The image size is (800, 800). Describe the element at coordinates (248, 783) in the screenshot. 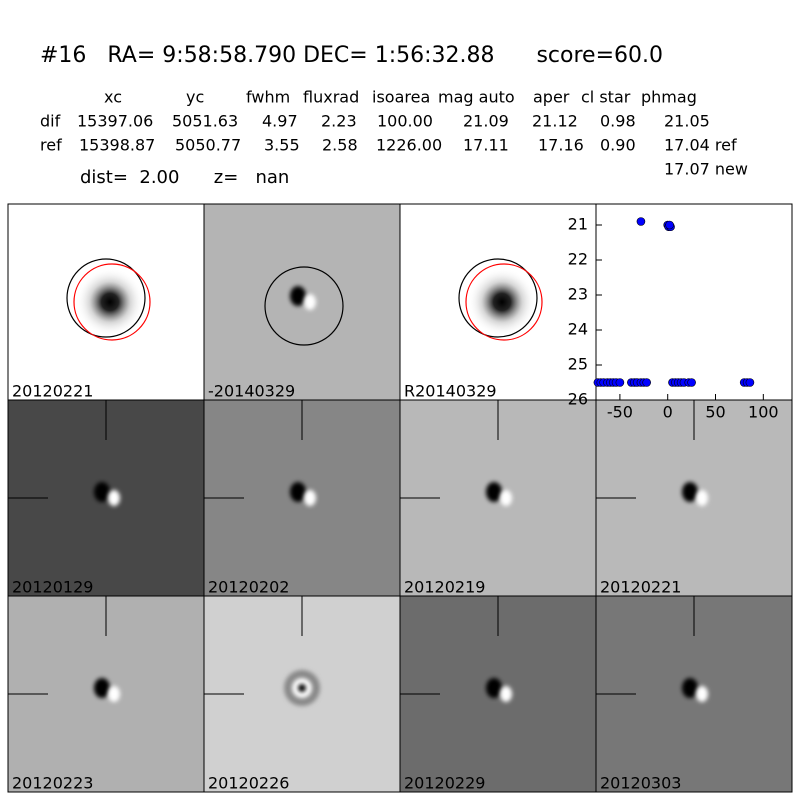

I see `stamp-label: 20120226` at that location.